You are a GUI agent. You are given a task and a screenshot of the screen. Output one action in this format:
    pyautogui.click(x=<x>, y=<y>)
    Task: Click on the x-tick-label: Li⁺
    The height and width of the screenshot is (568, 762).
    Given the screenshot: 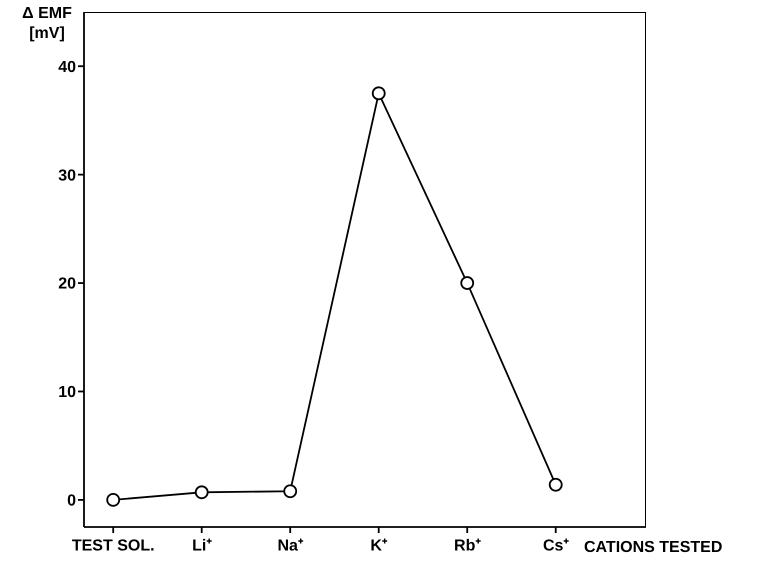 What is the action you would take?
    pyautogui.click(x=202, y=545)
    